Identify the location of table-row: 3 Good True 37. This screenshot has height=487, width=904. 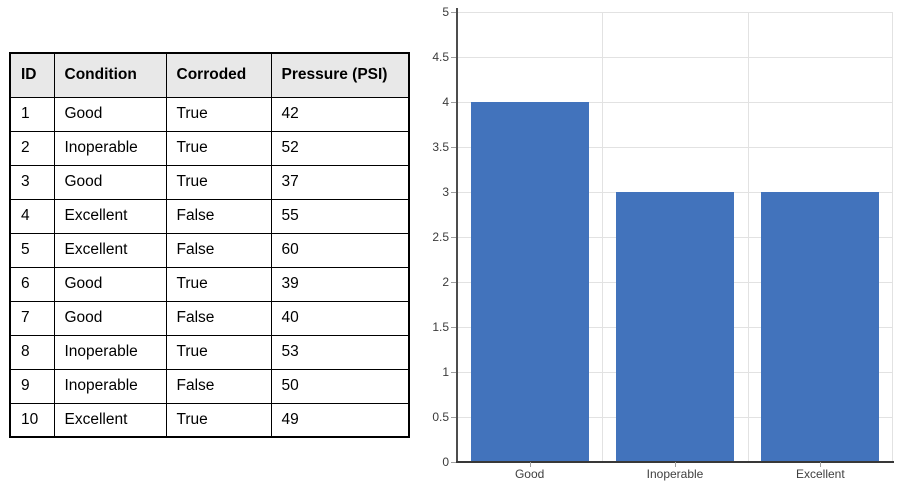
(209, 182).